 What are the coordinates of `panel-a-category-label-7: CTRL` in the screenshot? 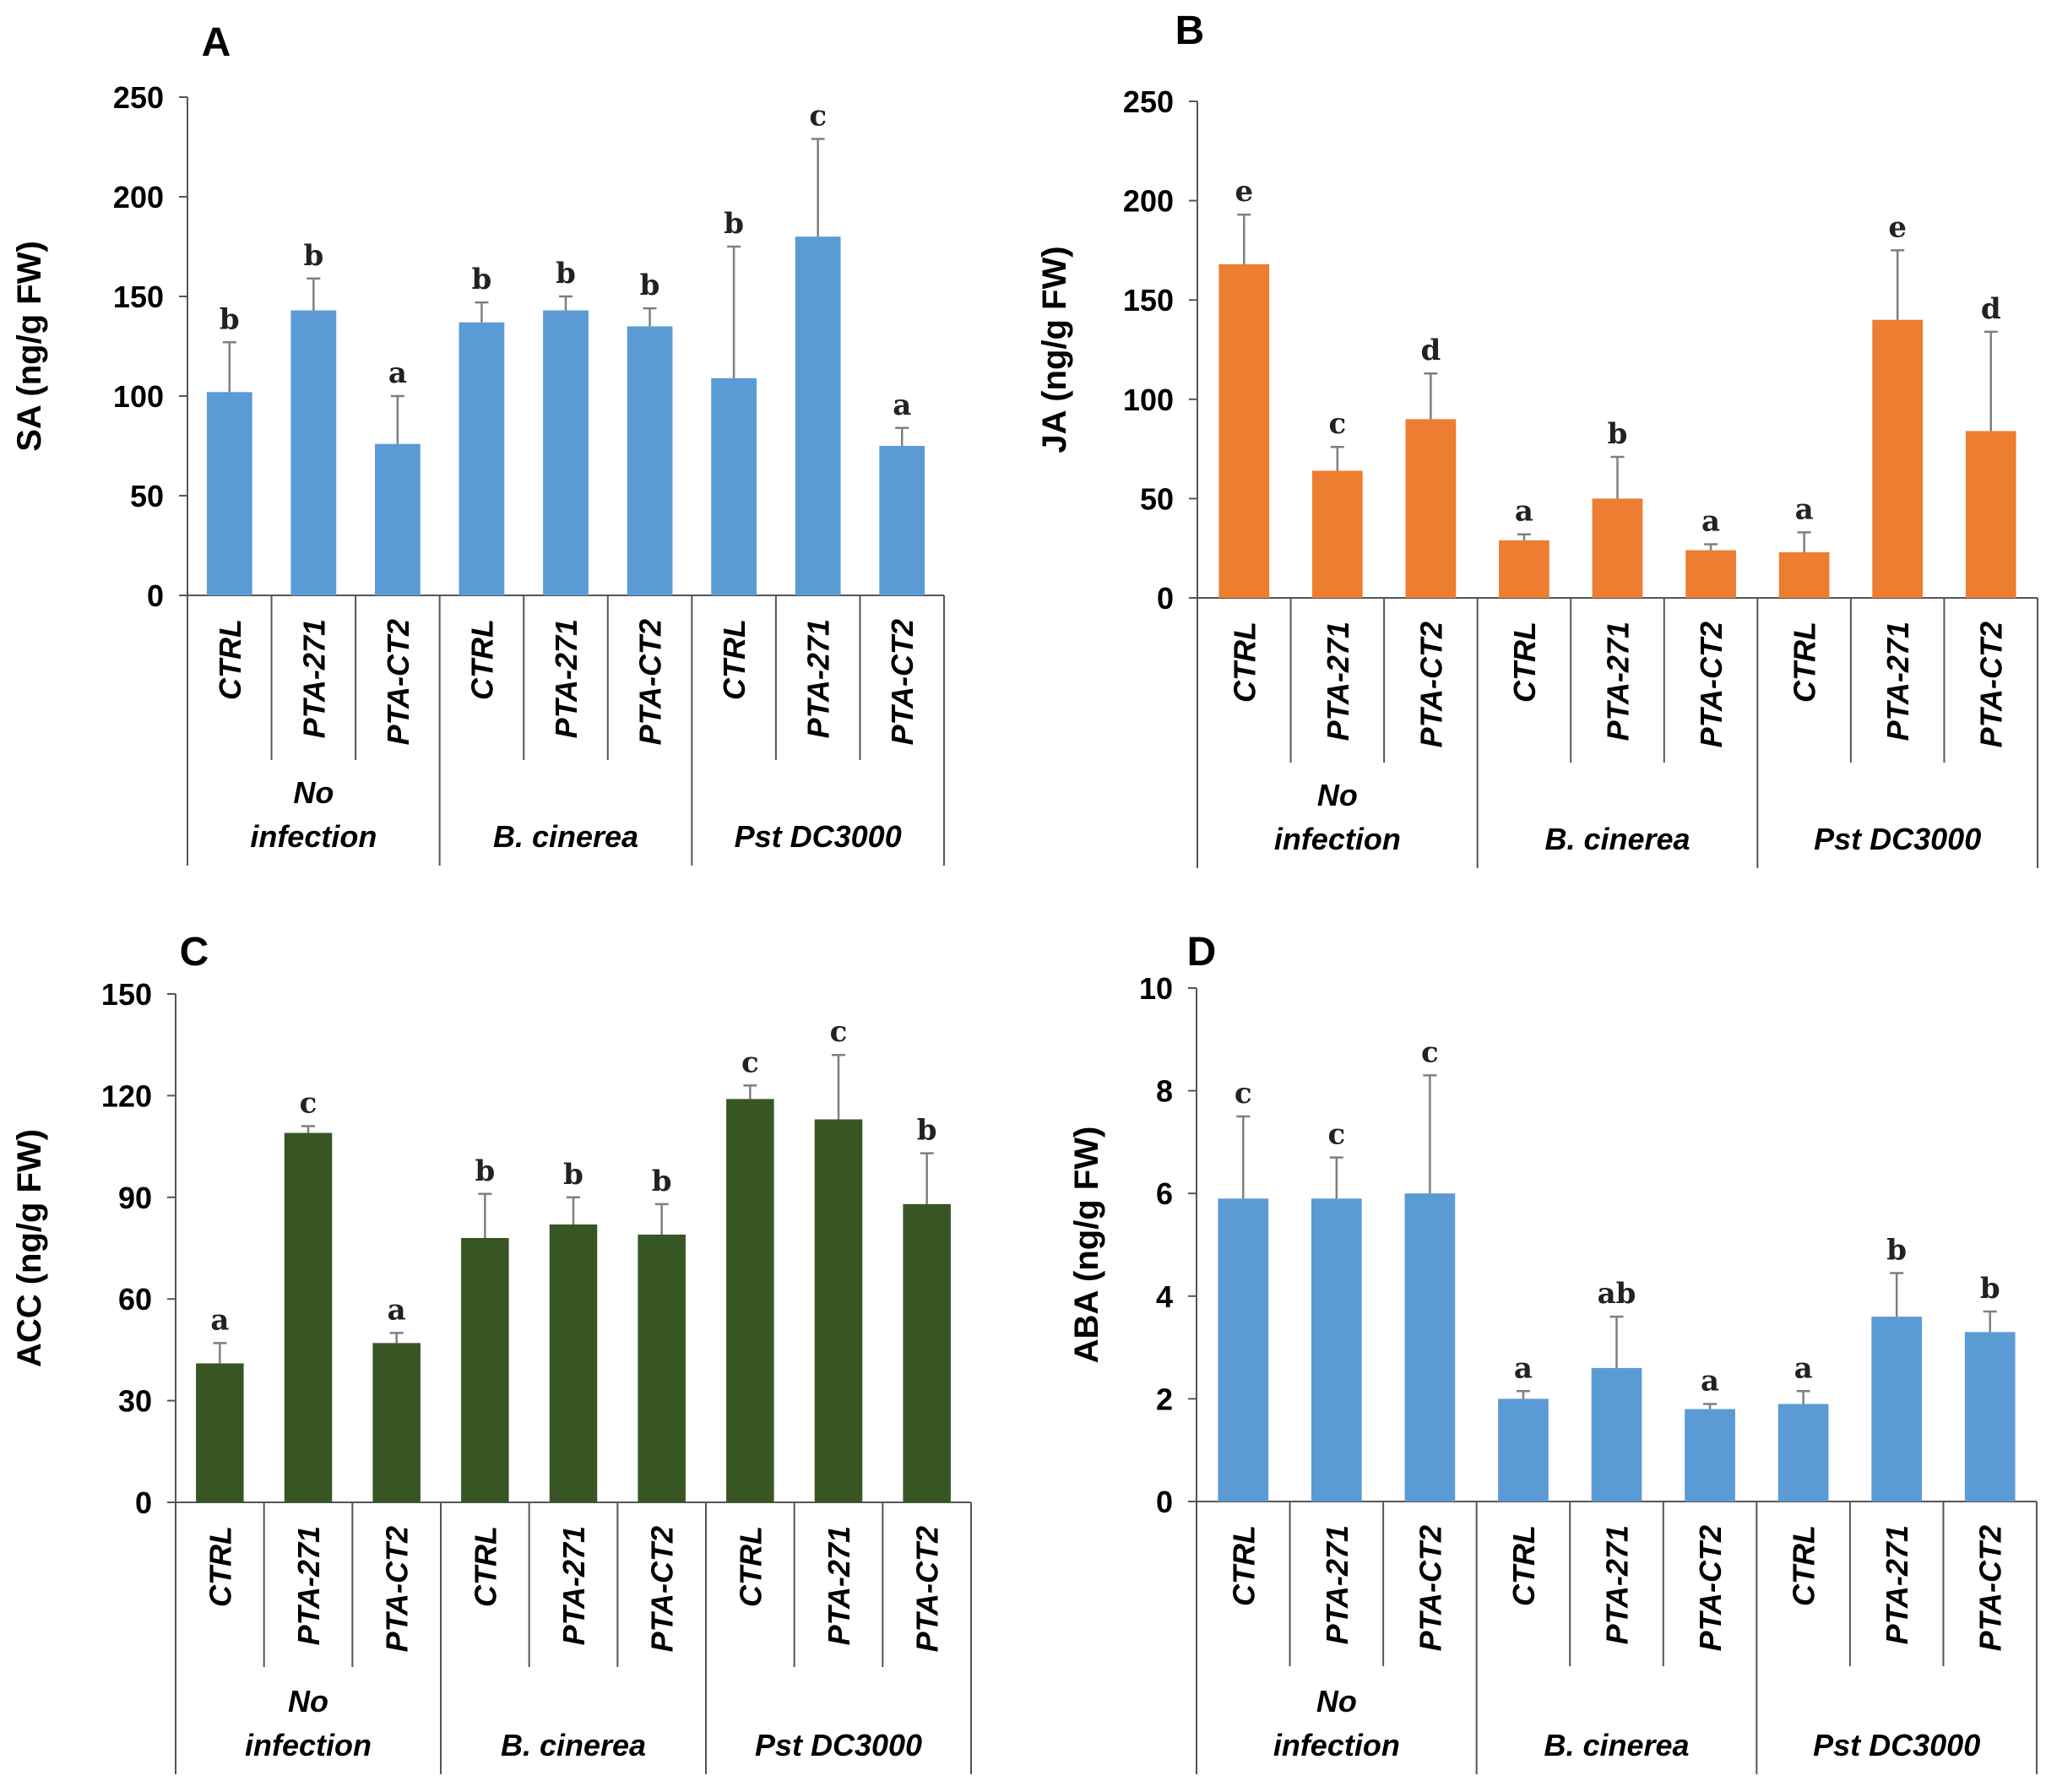 It's located at (734, 659).